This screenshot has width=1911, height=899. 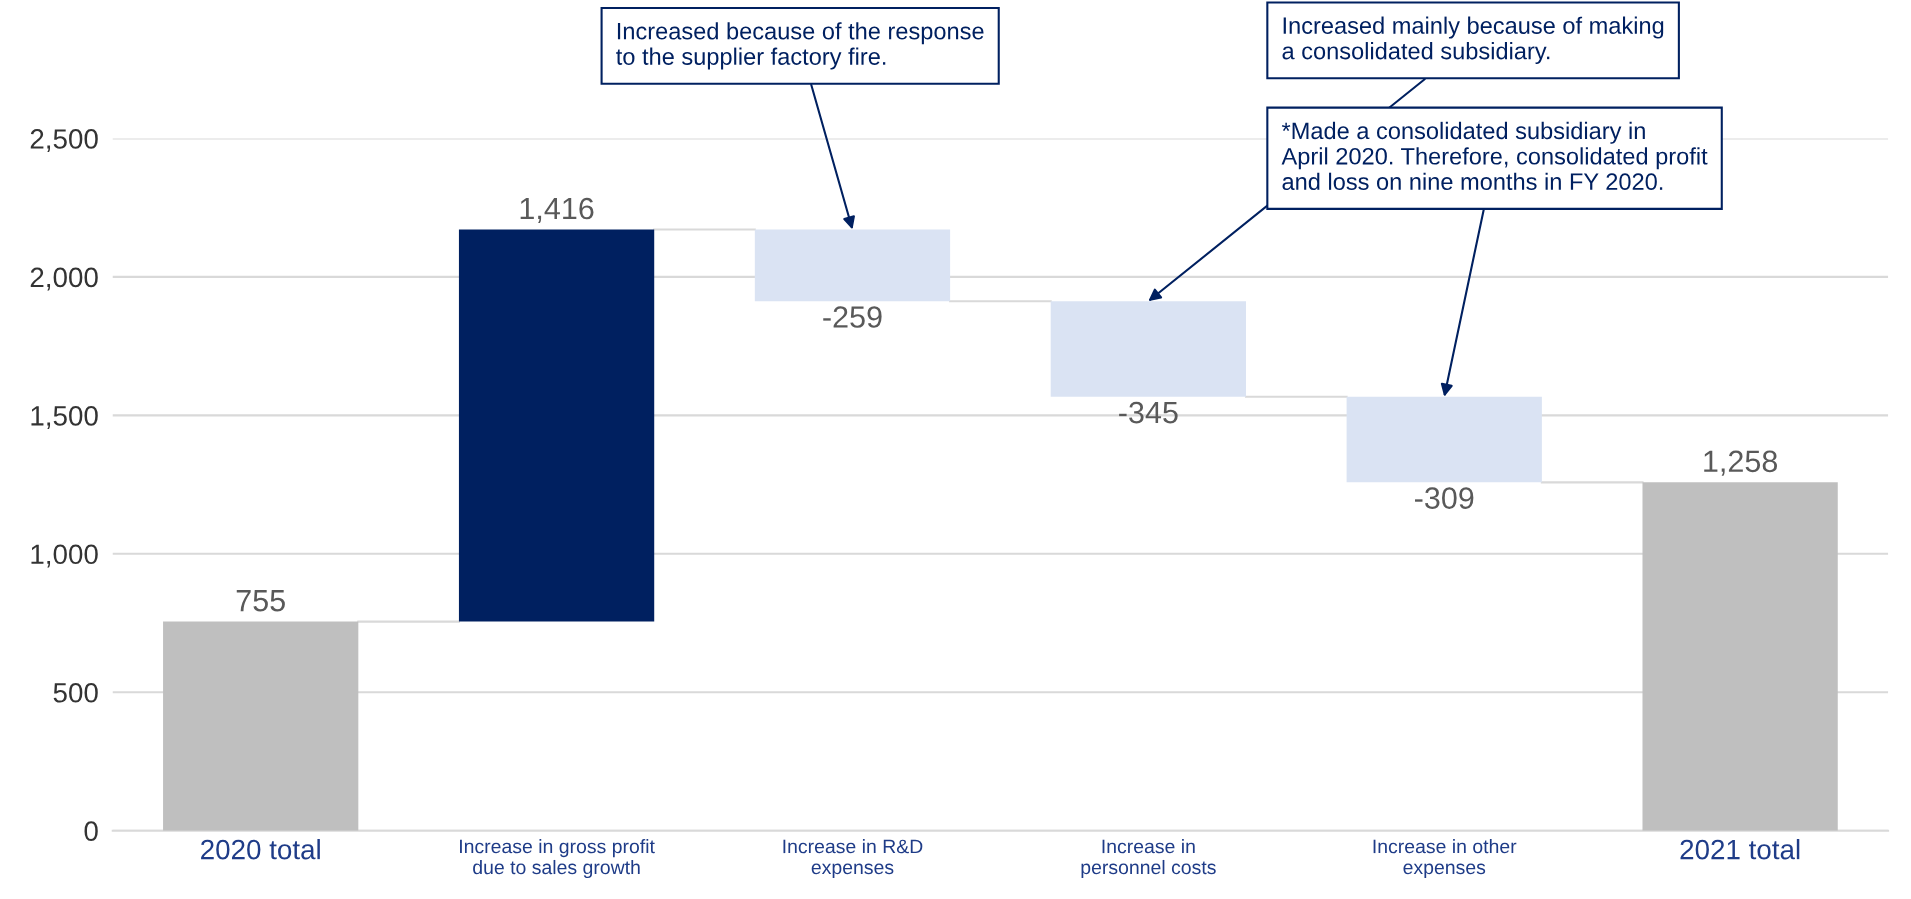 What do you see at coordinates (557, 859) in the screenshot?
I see `x-tick-label: Increase in gross profit due to sales growth` at bounding box center [557, 859].